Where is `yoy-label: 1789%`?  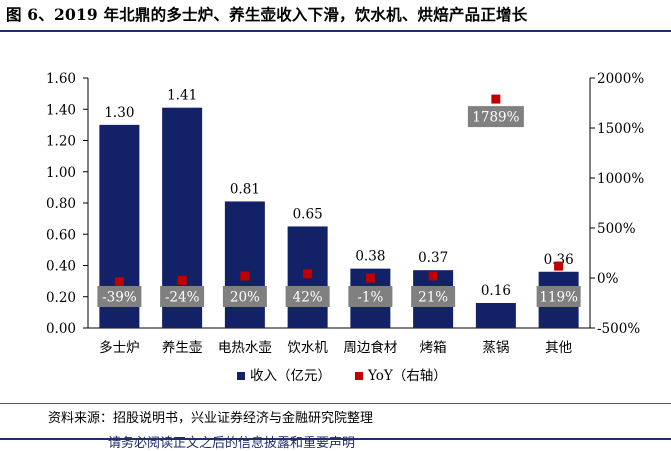
yoy-label: 1789% is located at coordinates (495, 118).